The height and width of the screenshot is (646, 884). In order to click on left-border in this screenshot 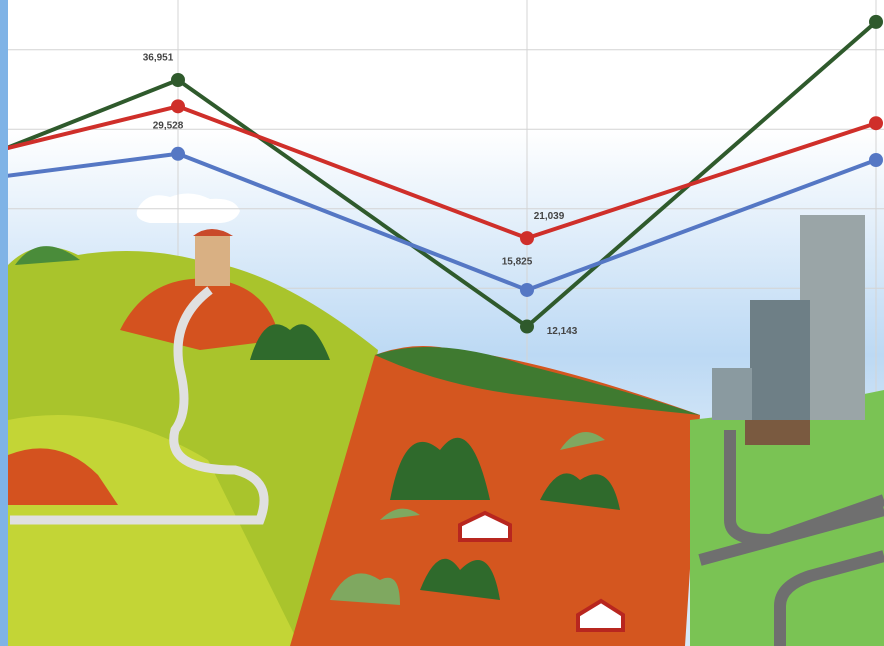, I will do `click(4, 323)`.